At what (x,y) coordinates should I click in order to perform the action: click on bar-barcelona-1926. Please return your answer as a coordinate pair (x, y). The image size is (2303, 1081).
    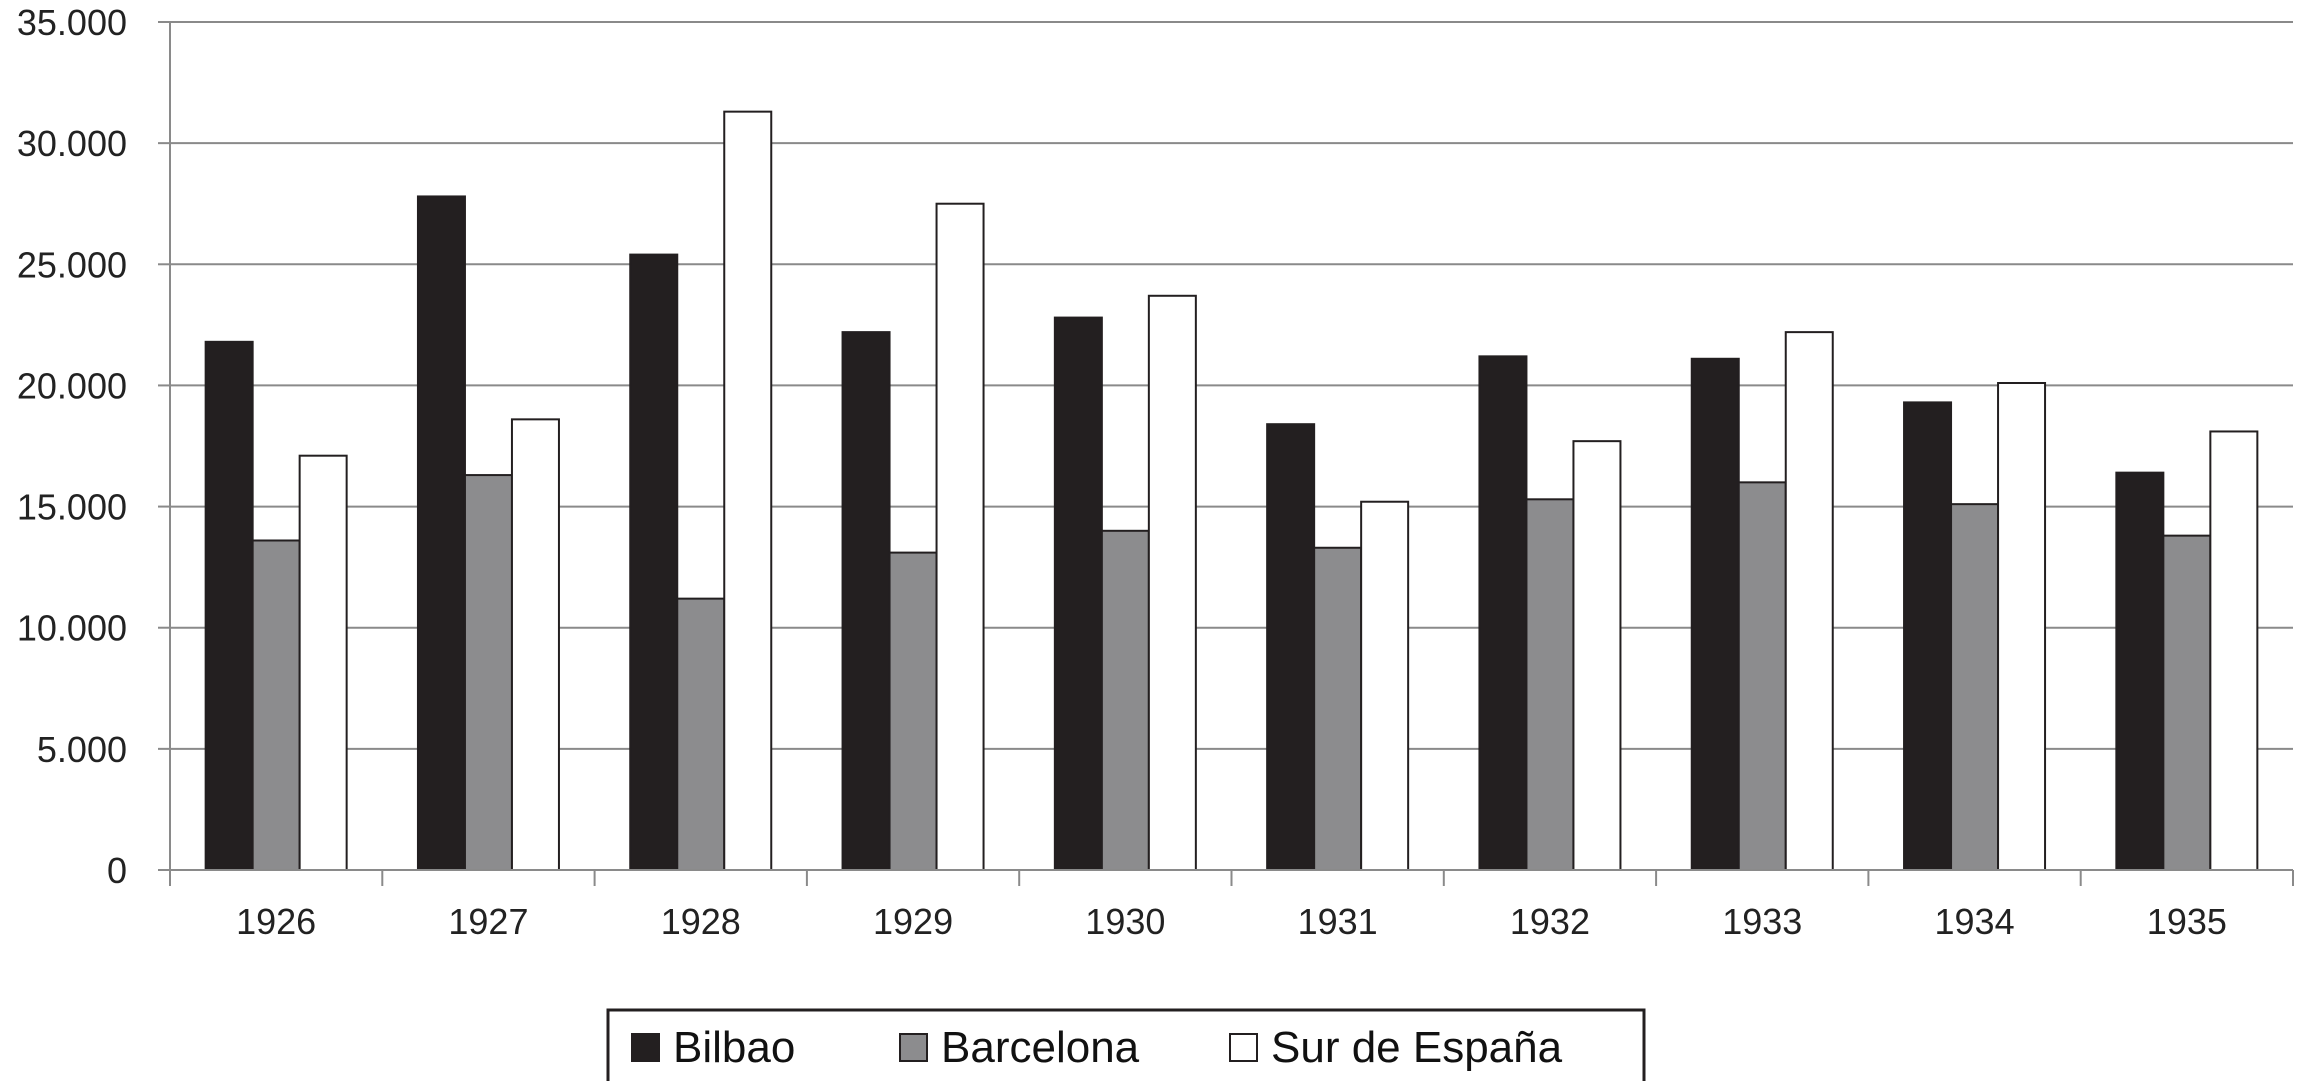
    Looking at the image, I should click on (276, 705).